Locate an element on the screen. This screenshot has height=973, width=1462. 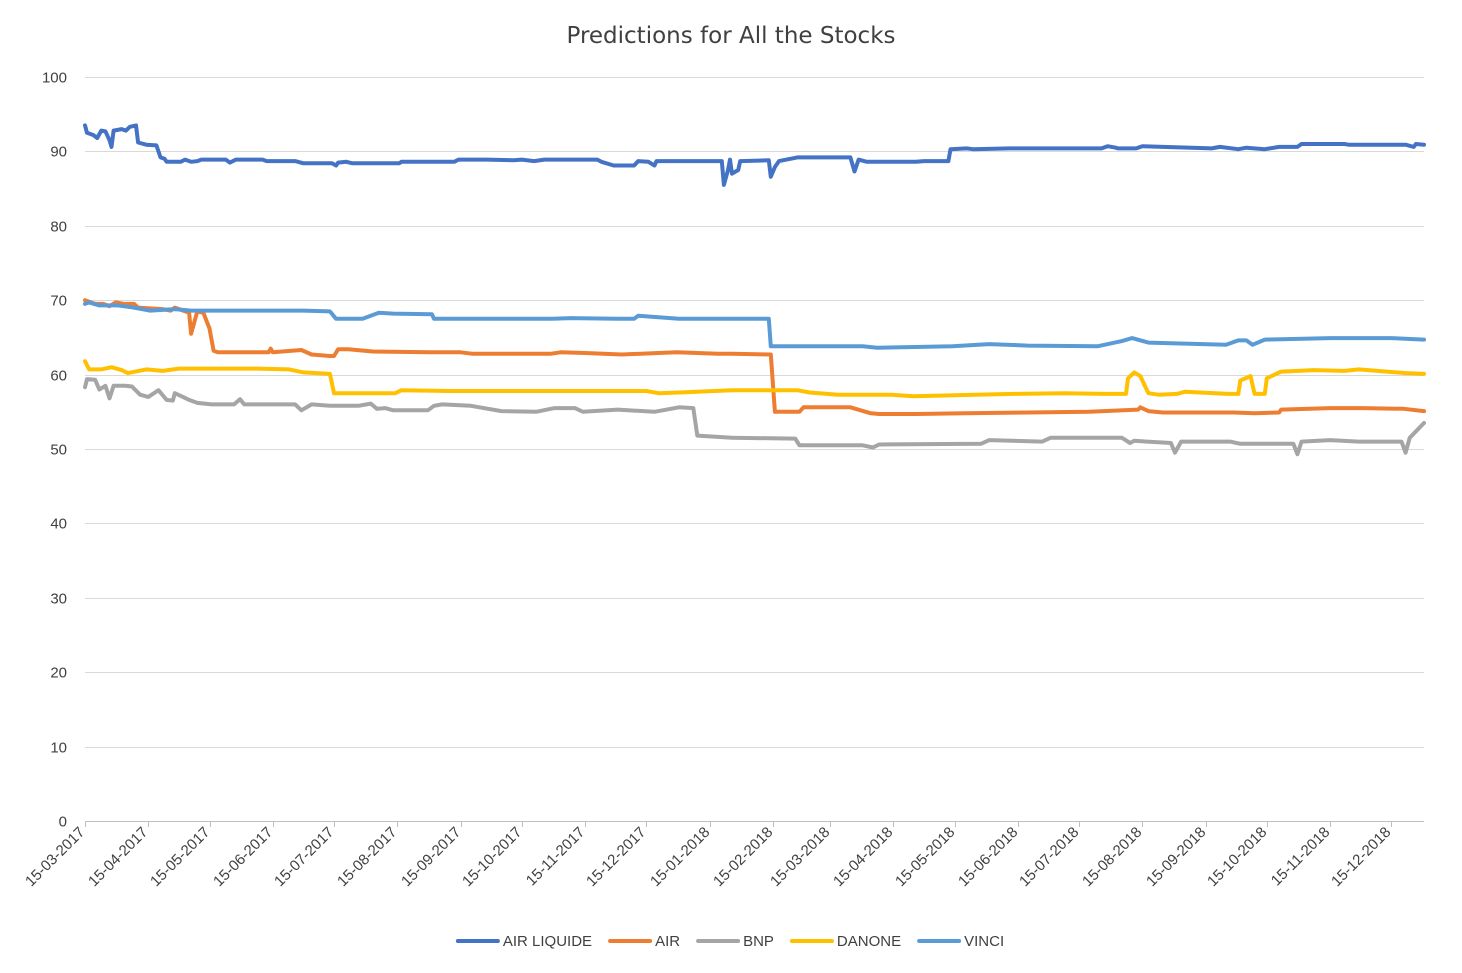
legend-item: AIR LIQUIDE is located at coordinates (523, 941).